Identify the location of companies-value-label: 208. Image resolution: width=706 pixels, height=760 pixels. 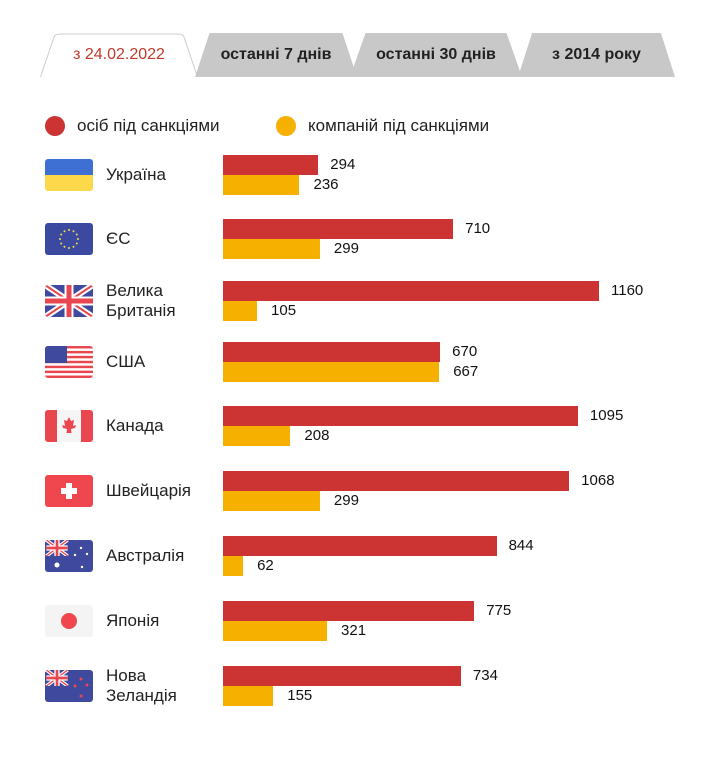
(317, 435).